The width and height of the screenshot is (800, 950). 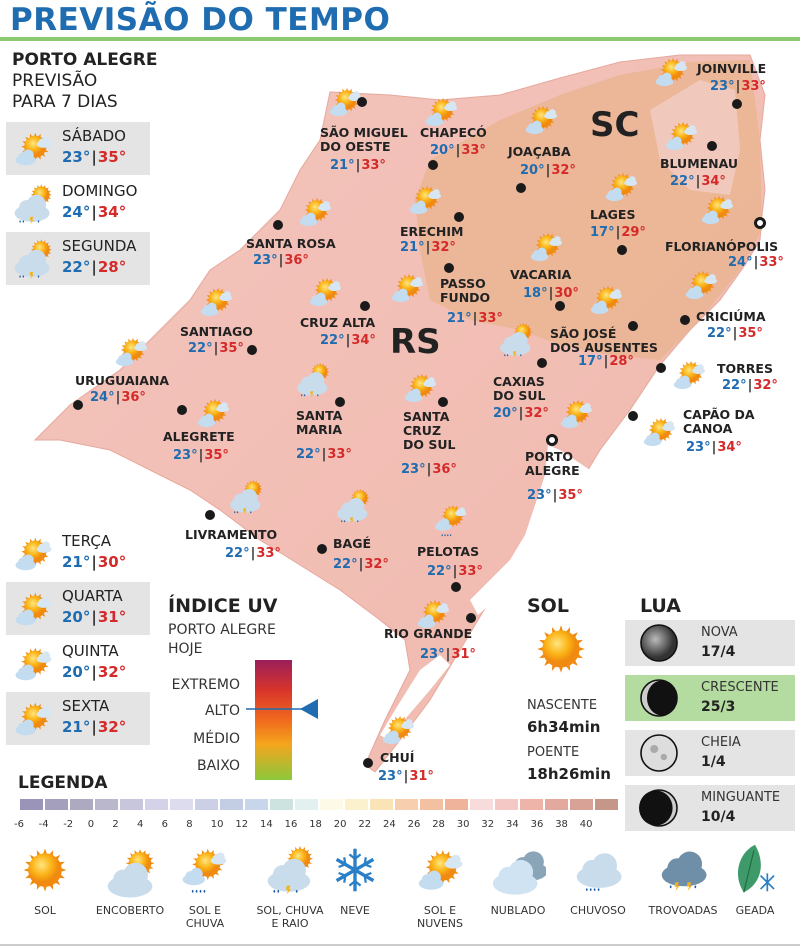 I want to click on lagoa-dos-patos, so click(x=530, y=530).